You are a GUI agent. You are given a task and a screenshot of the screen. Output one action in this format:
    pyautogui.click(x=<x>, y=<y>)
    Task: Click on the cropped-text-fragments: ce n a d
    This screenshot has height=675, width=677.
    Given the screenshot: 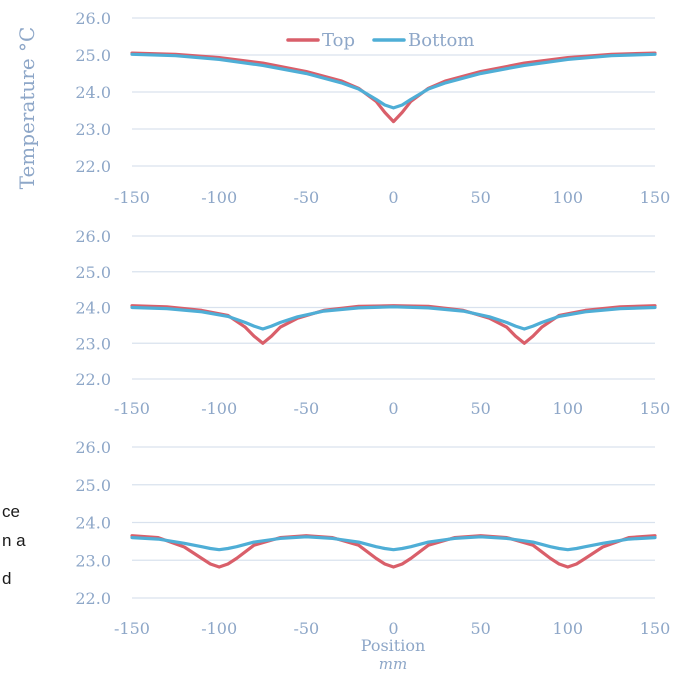 What is the action you would take?
    pyautogui.click(x=14, y=545)
    